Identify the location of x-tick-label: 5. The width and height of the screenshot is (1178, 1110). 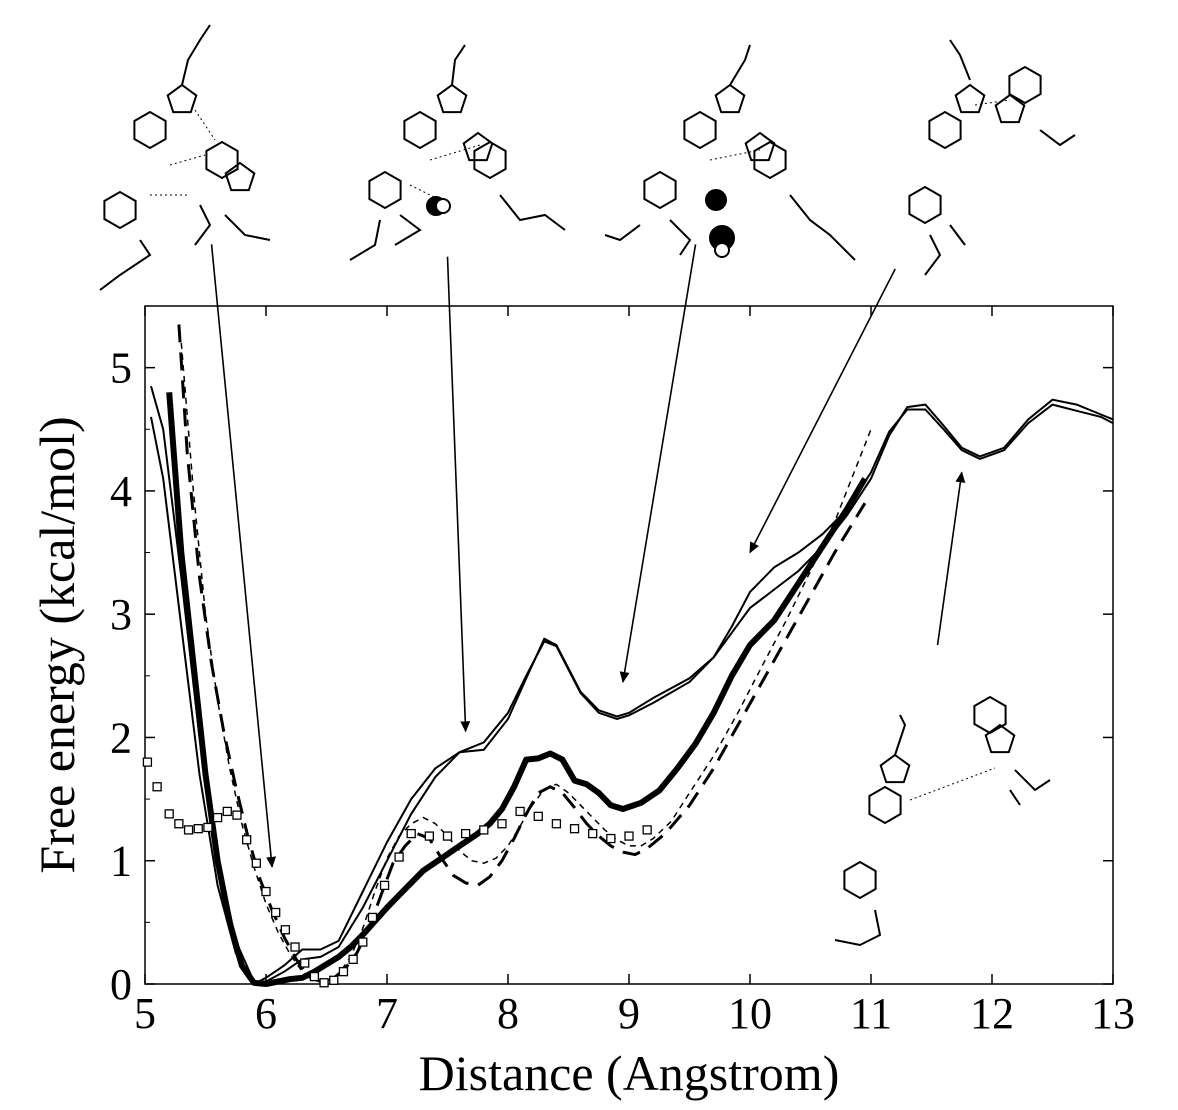
(145, 1013).